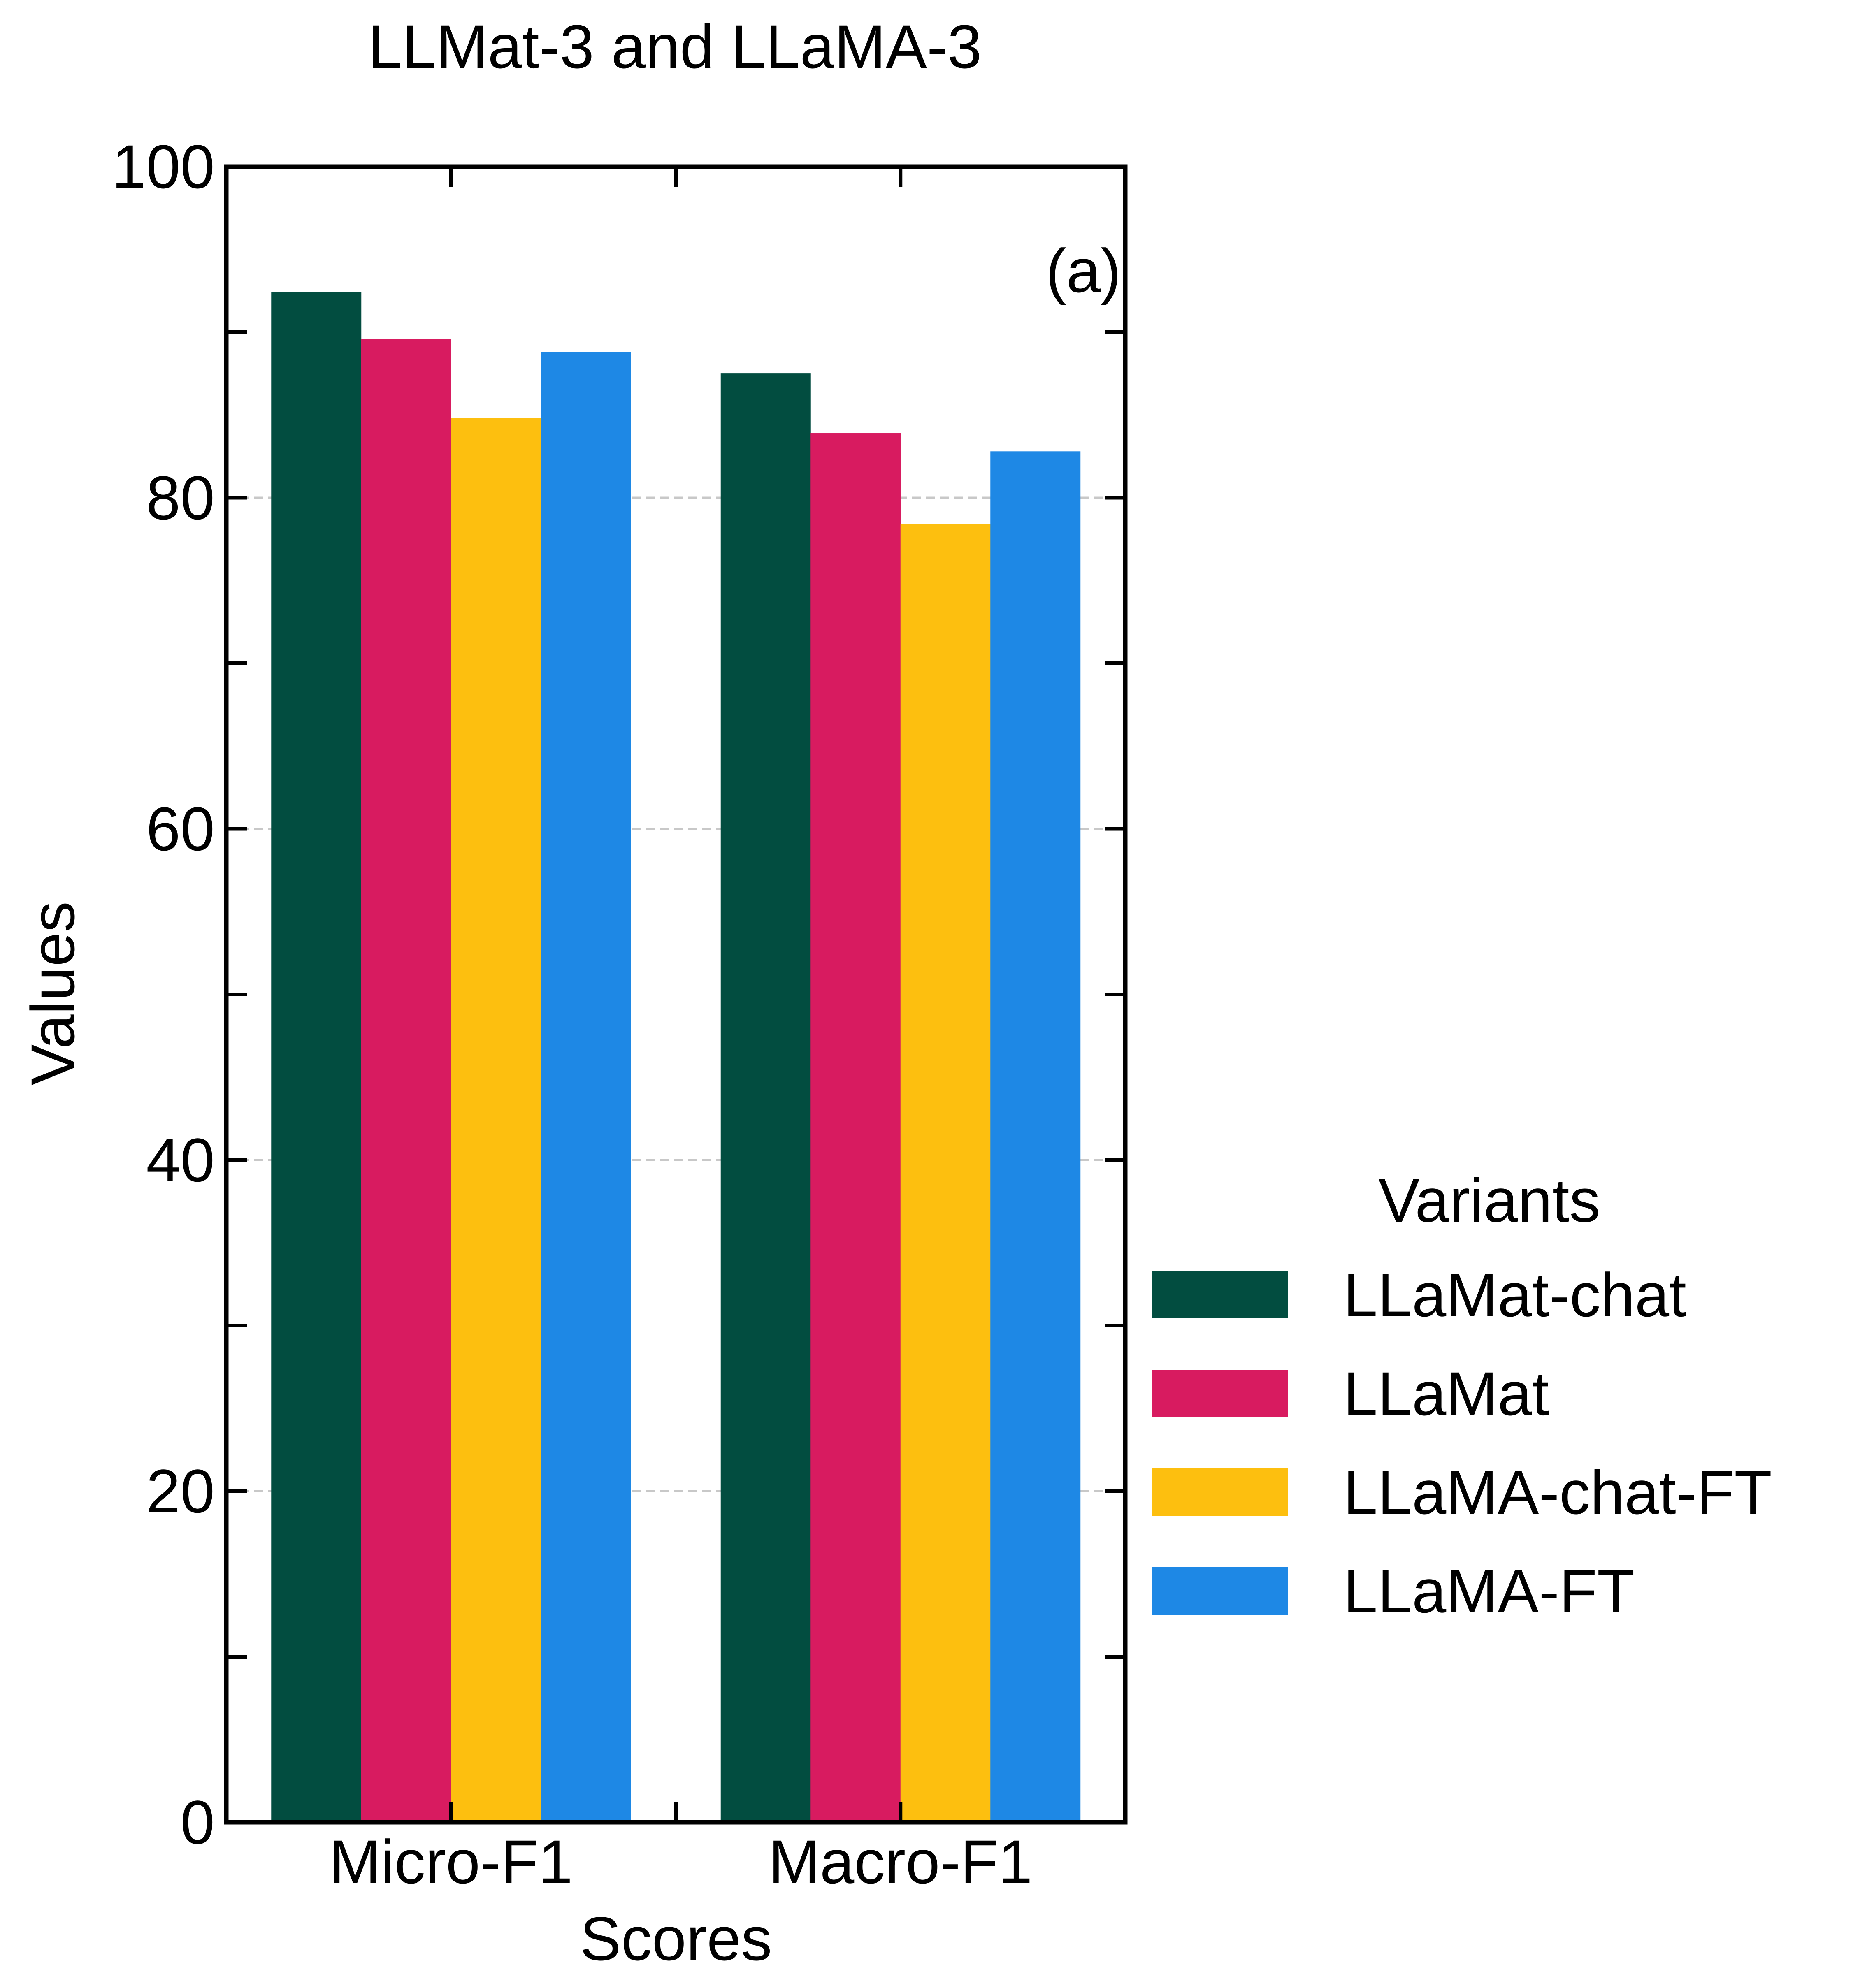 This screenshot has width=1867, height=1988. What do you see at coordinates (181, 828) in the screenshot?
I see `y-tick-label: 60` at bounding box center [181, 828].